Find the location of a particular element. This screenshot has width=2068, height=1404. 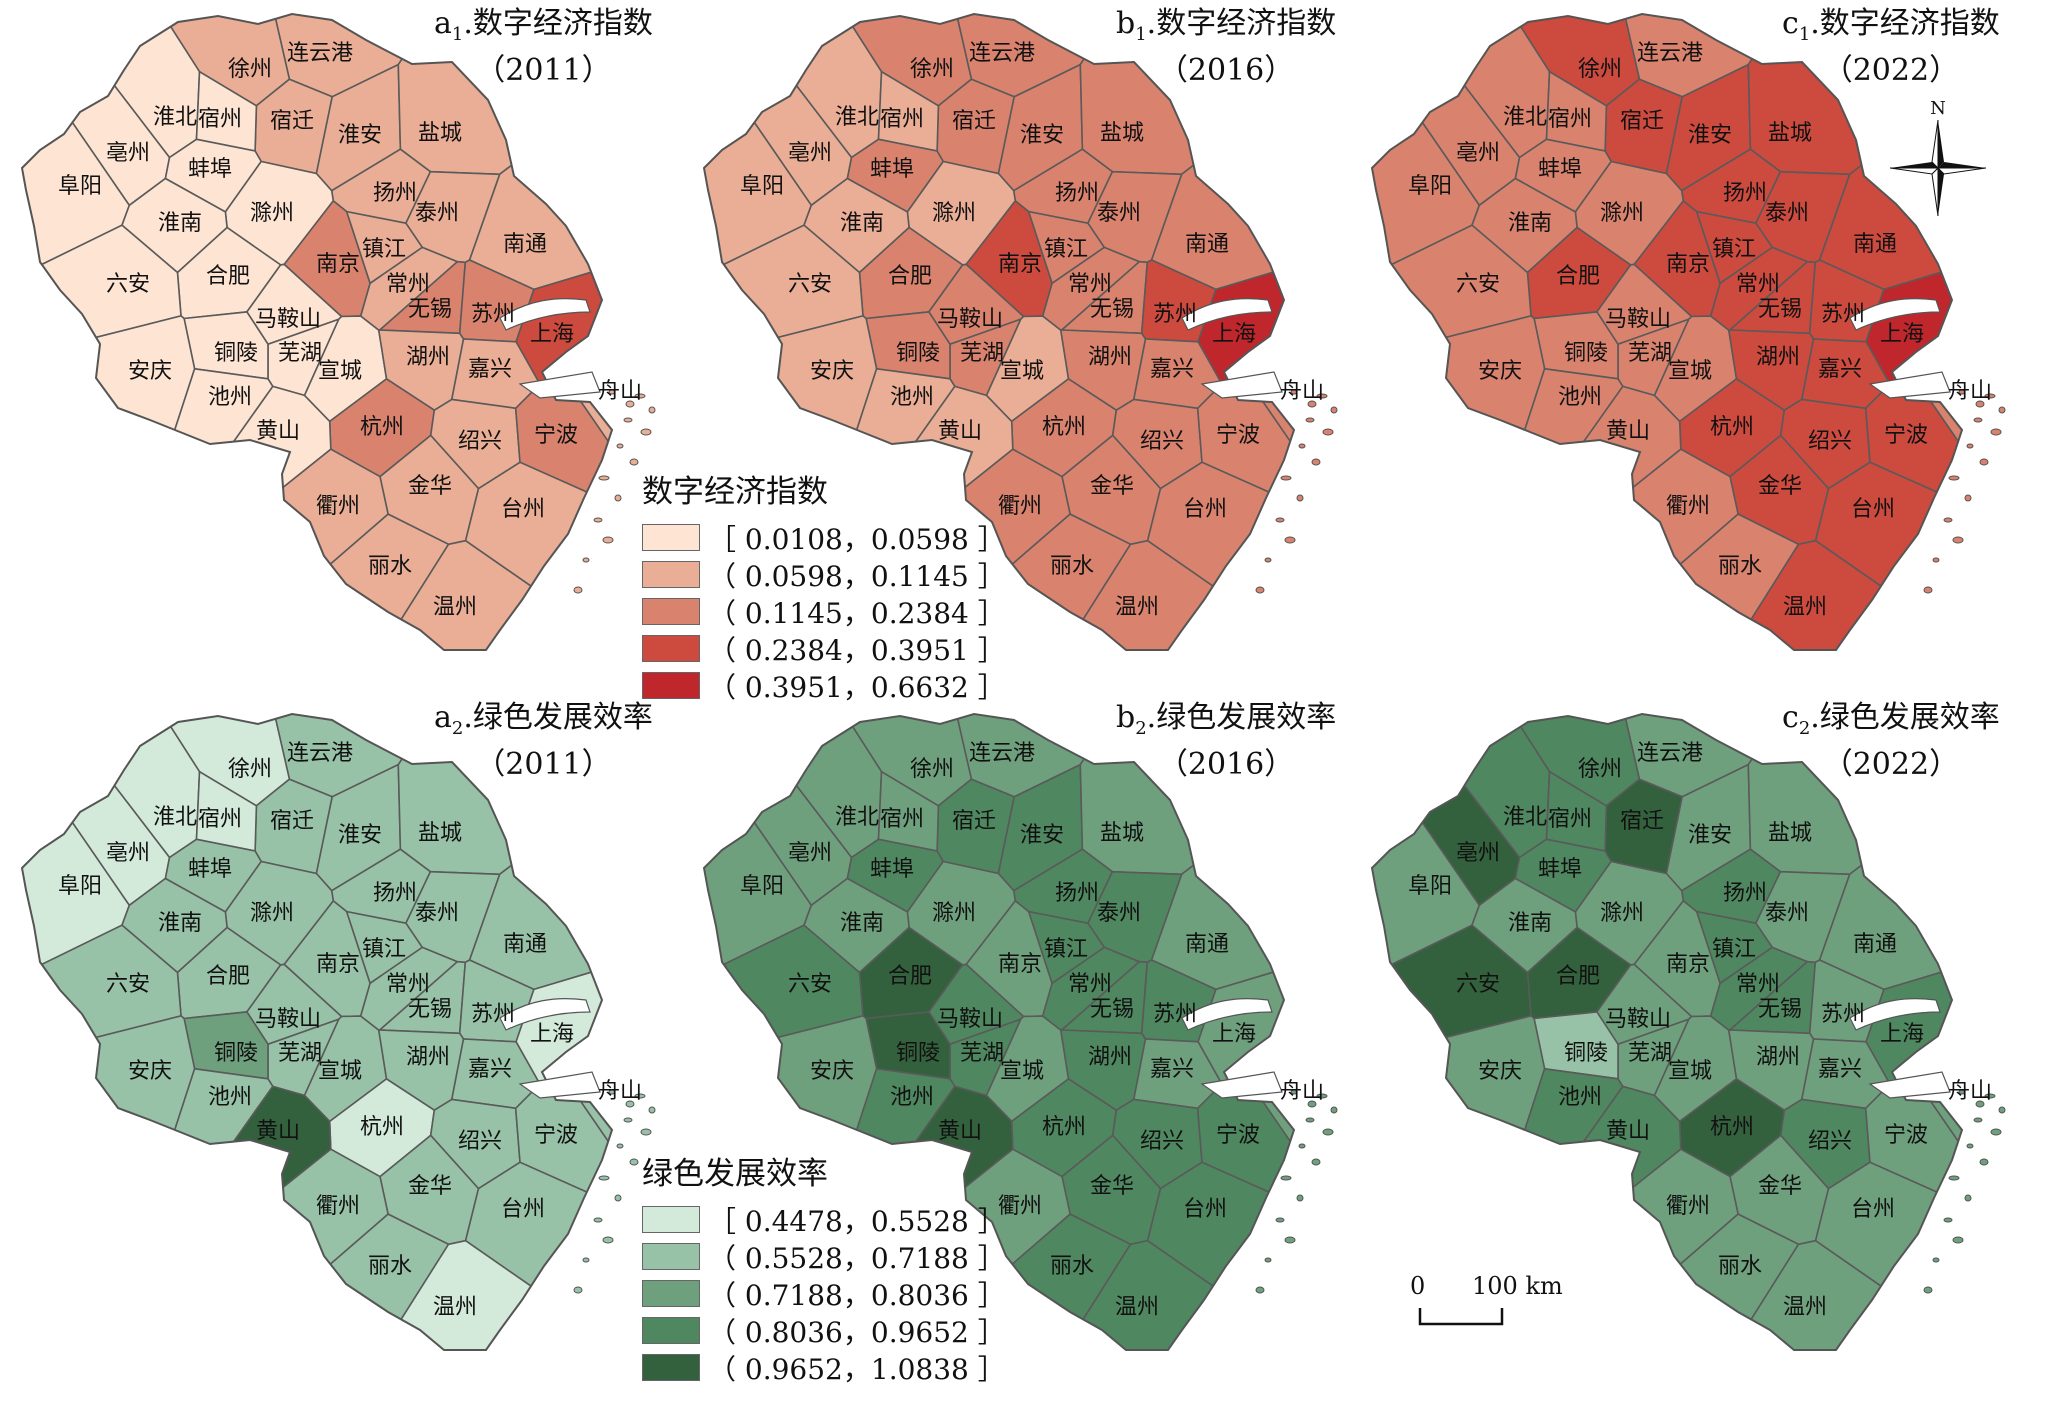

scale-bar: 0 100 km is located at coordinates (1490, 1302).